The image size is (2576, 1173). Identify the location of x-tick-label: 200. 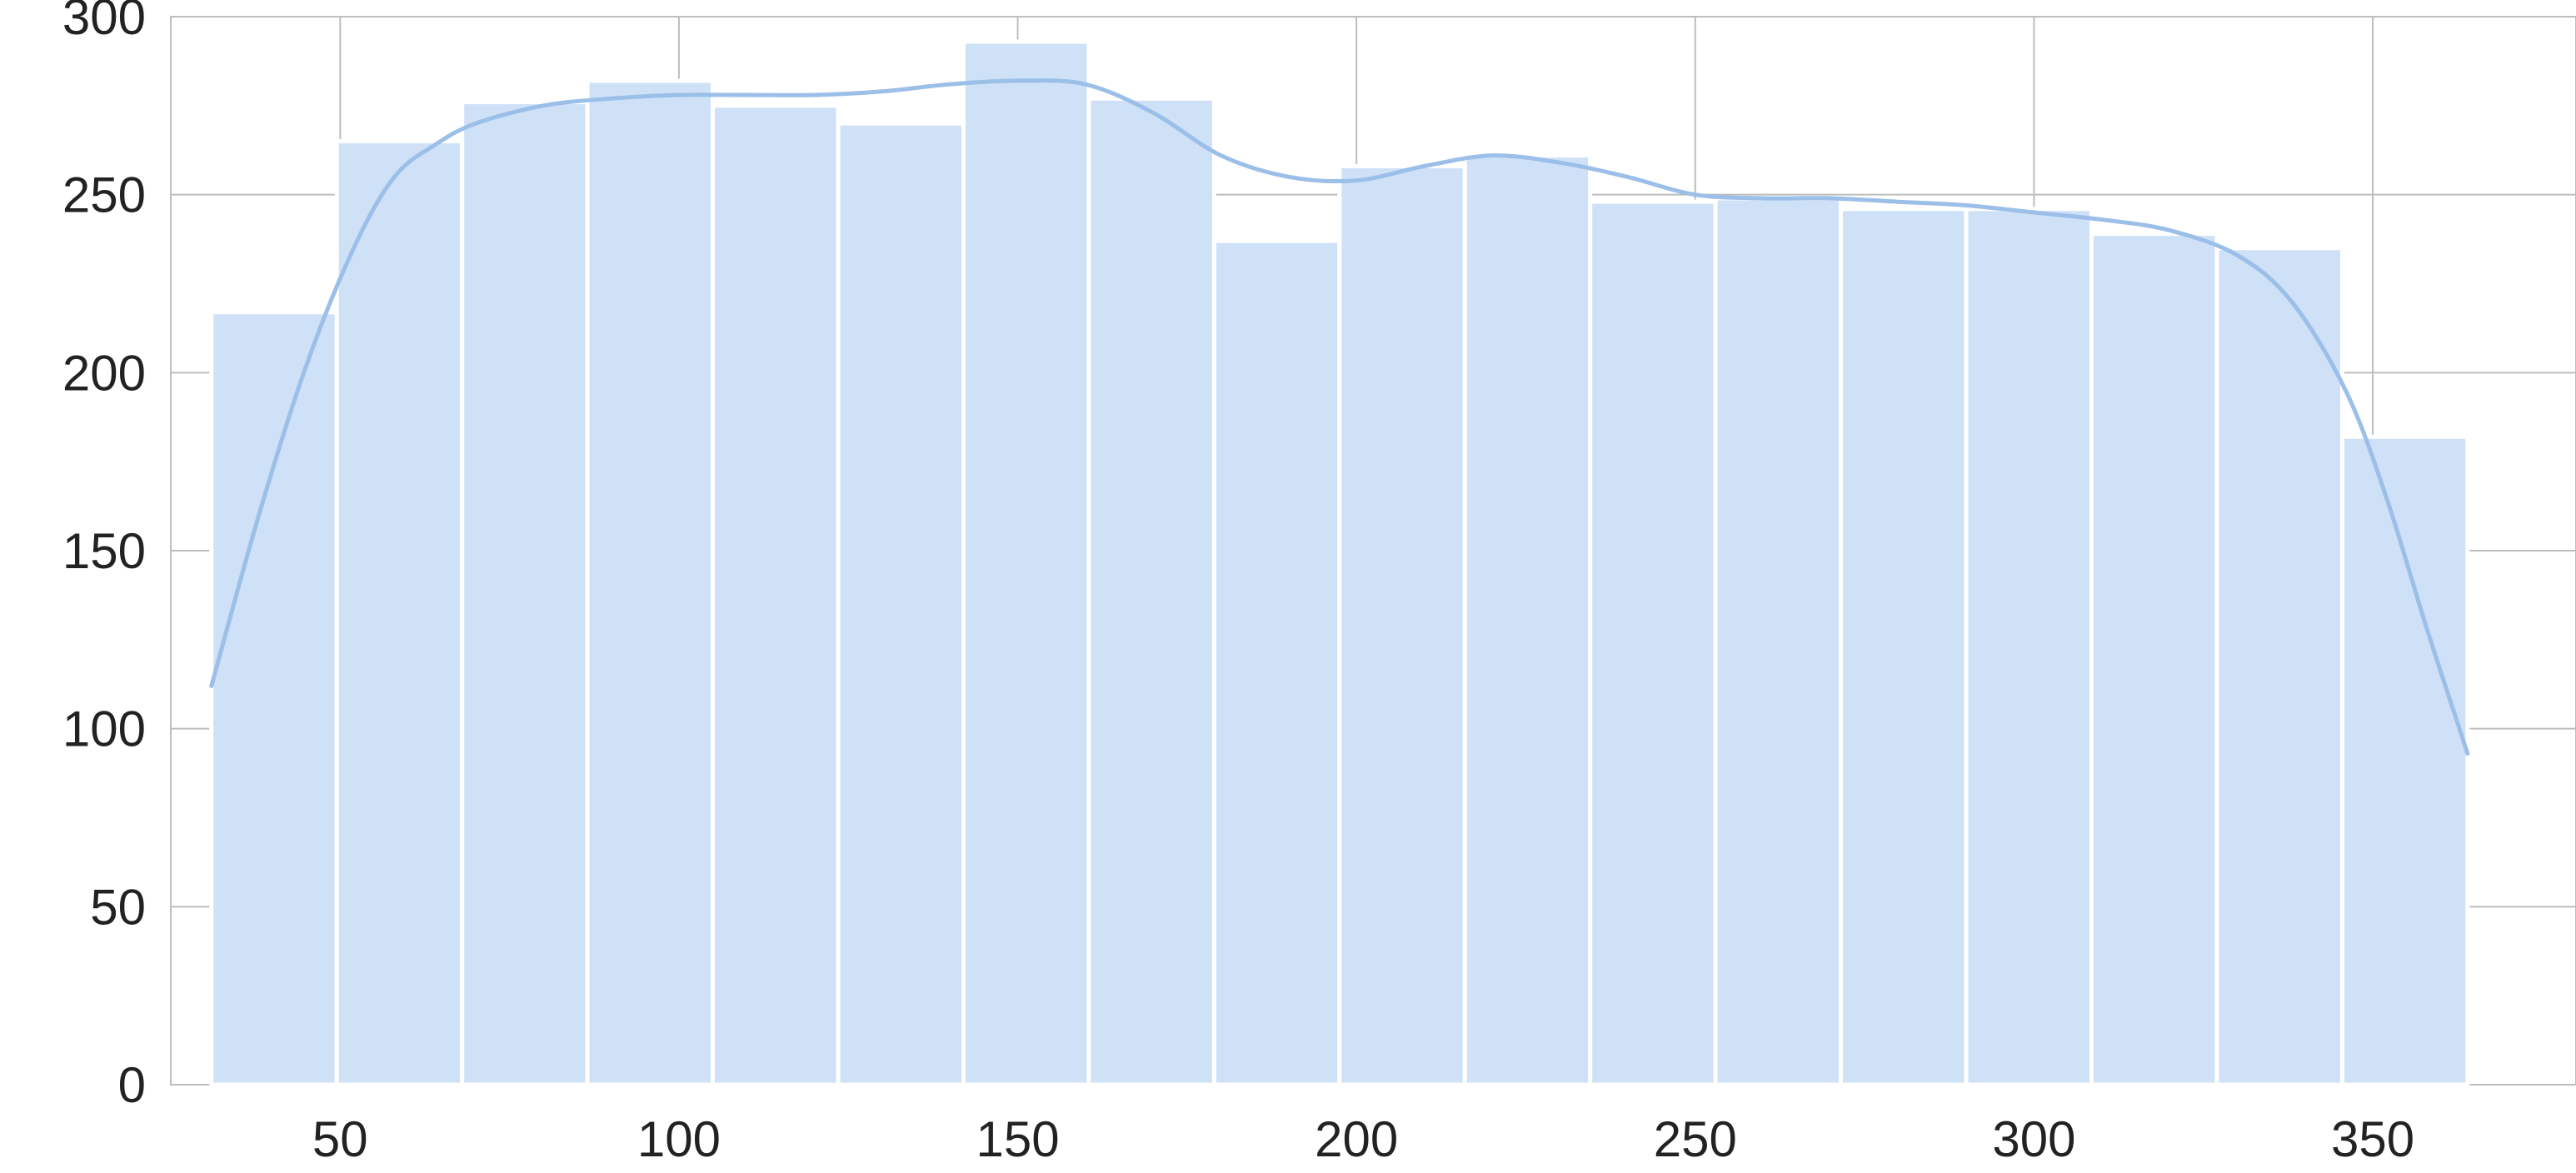
(1356, 1139).